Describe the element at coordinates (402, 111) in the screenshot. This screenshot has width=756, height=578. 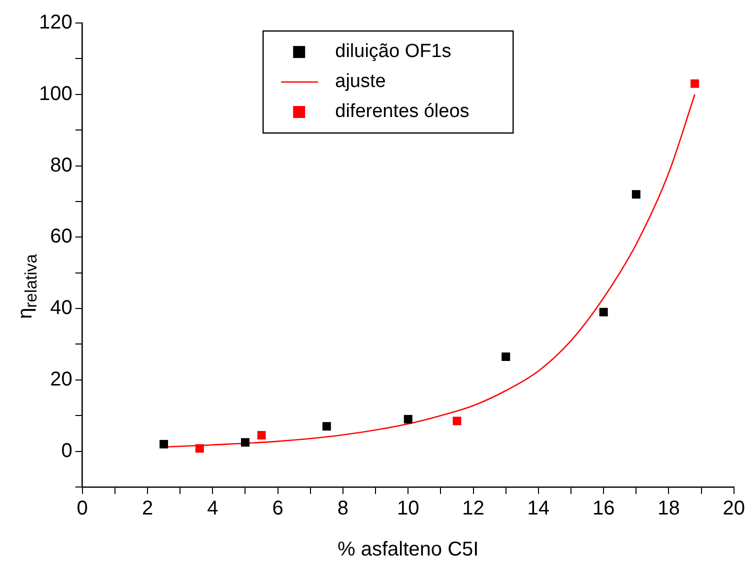
I see `legend-label: diferentes óleos` at that location.